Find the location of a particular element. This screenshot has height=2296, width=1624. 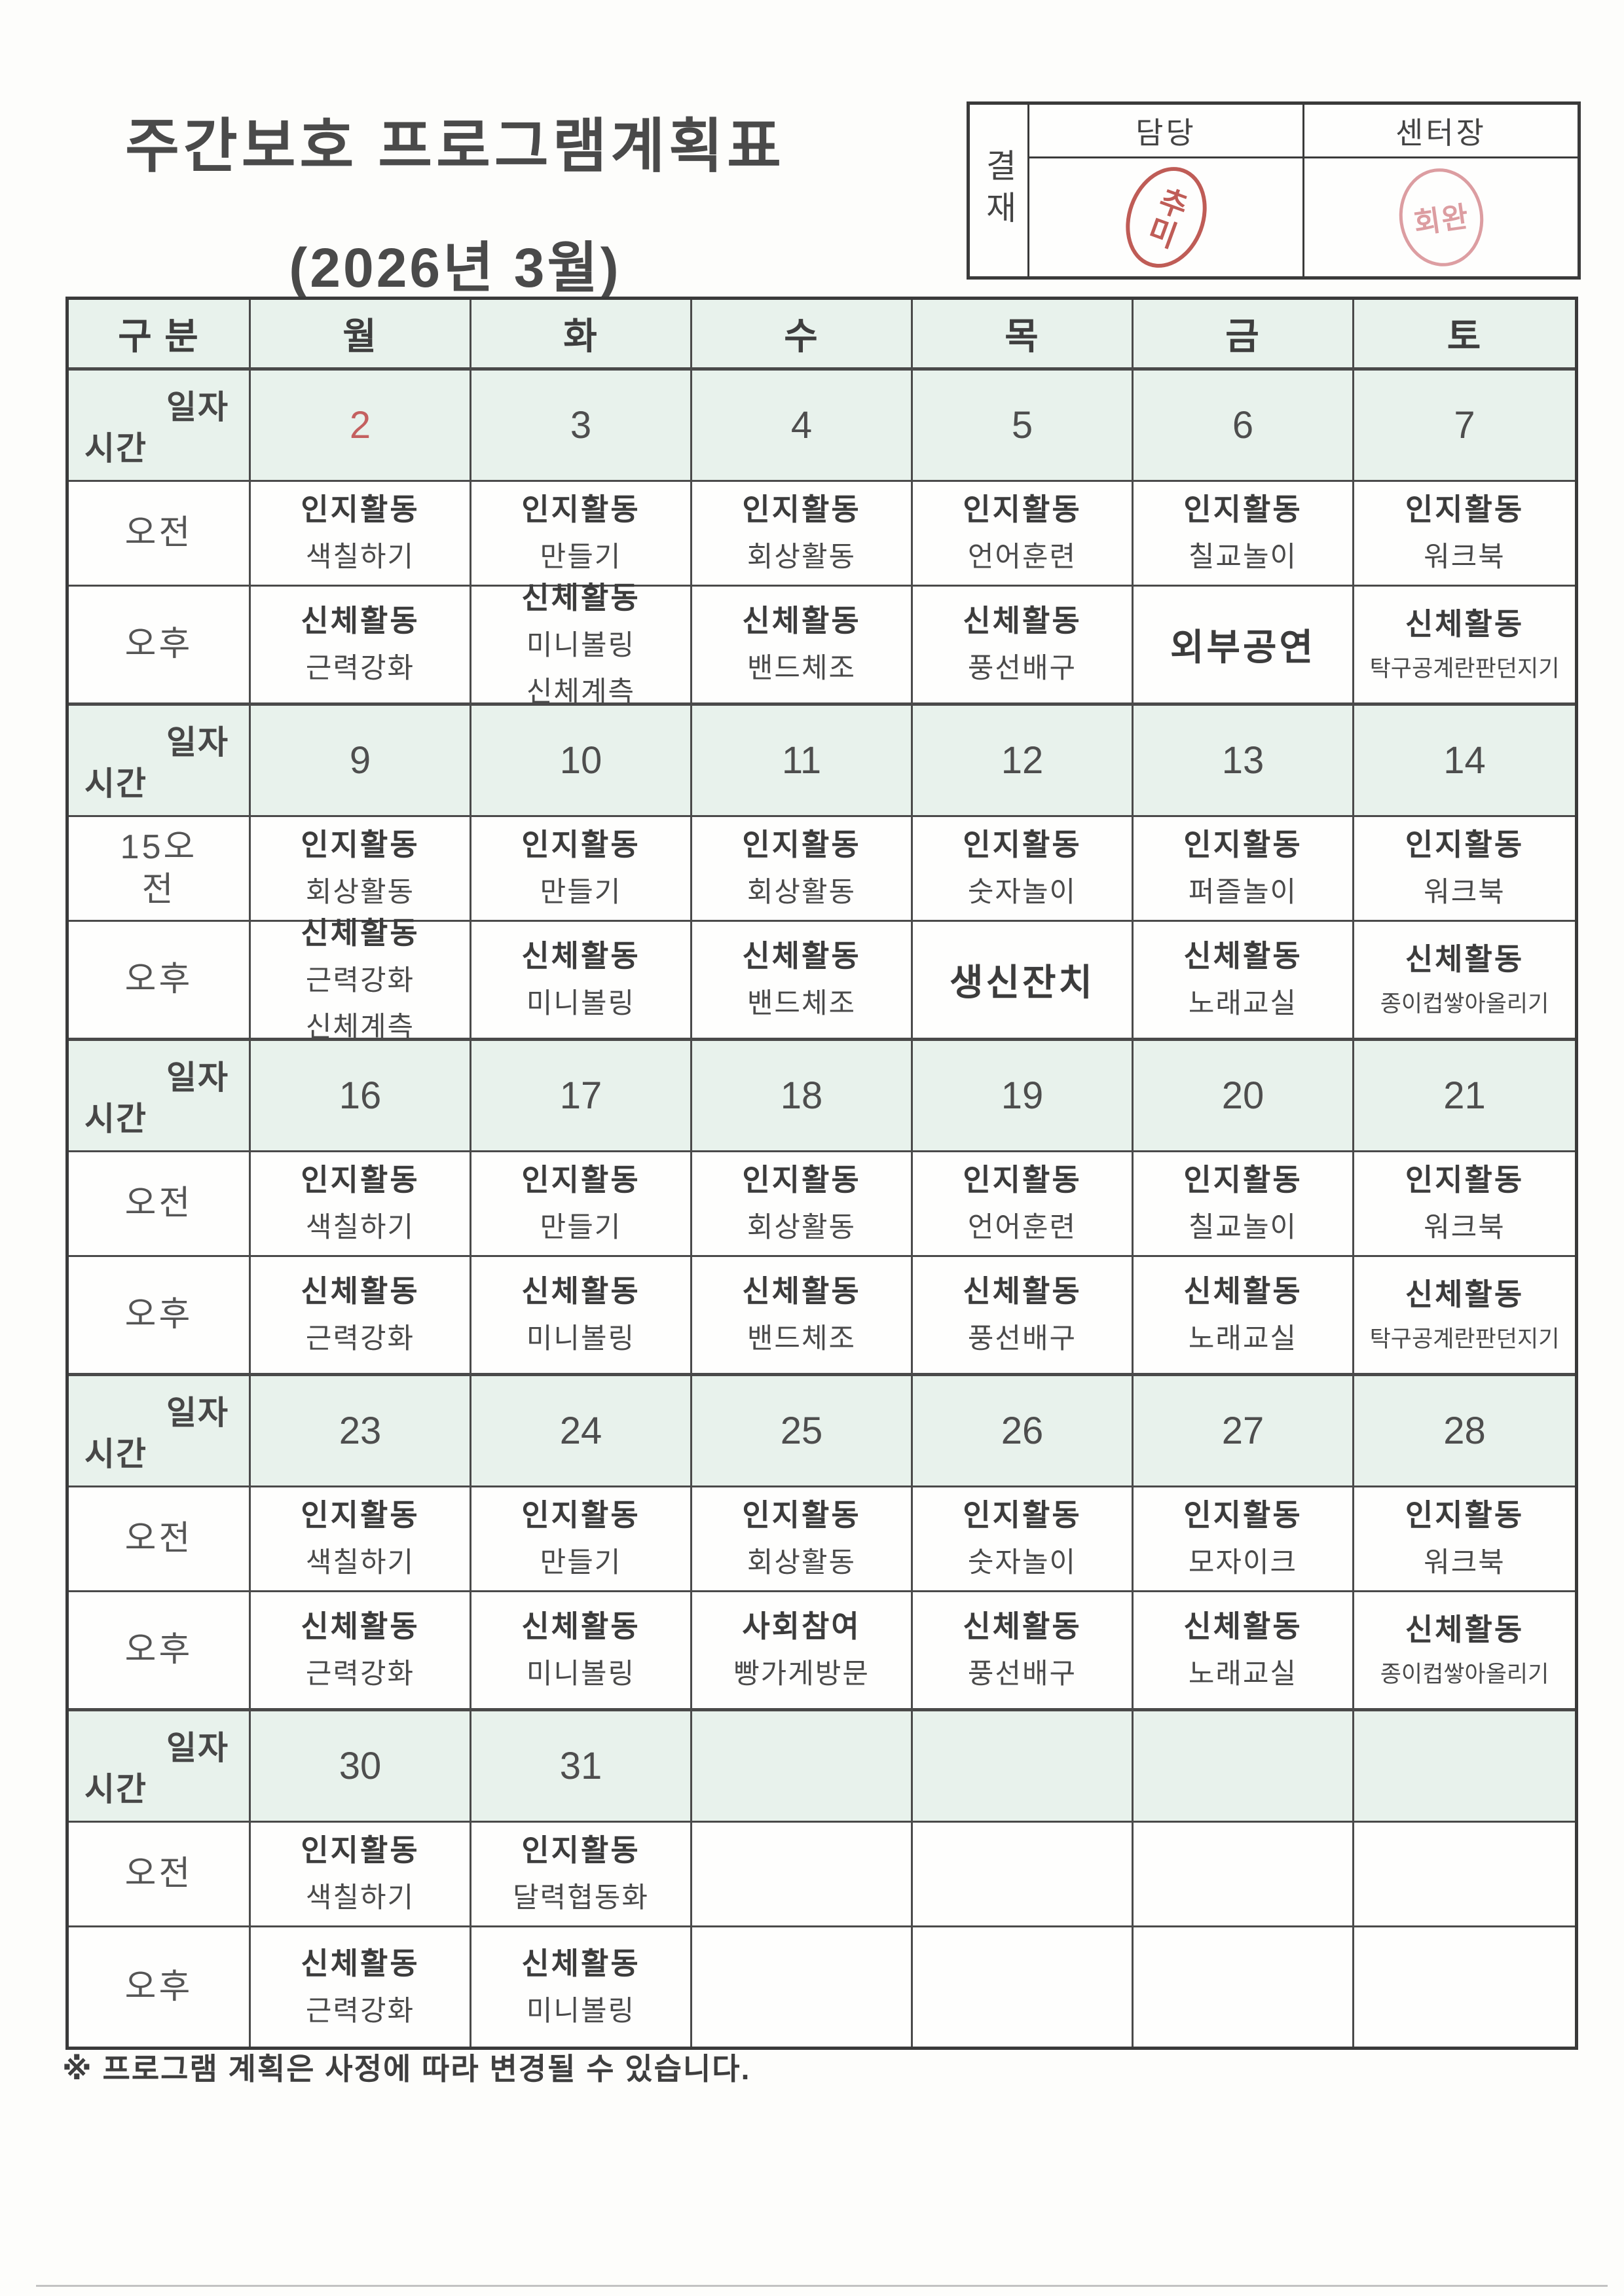

day-header-cell: 금 is located at coordinates (1244, 335).